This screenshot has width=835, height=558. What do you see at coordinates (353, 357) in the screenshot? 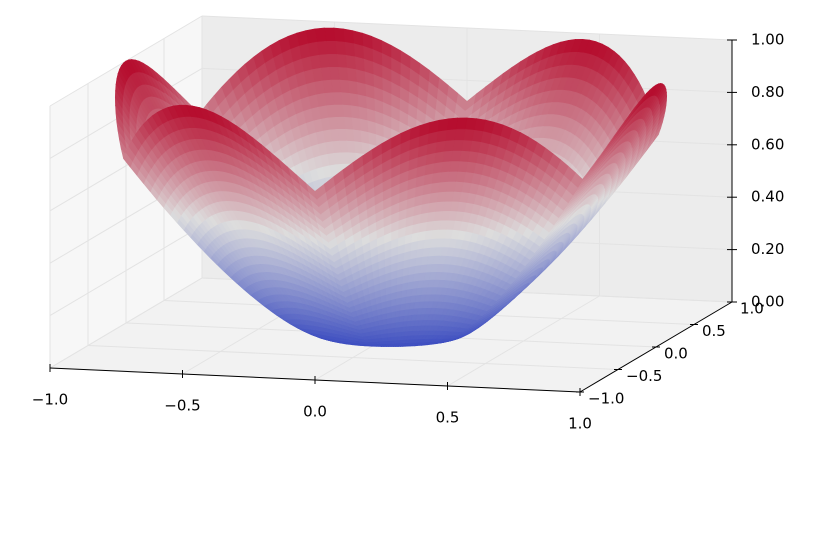
I see `grid-line-floor-y` at bounding box center [353, 357].